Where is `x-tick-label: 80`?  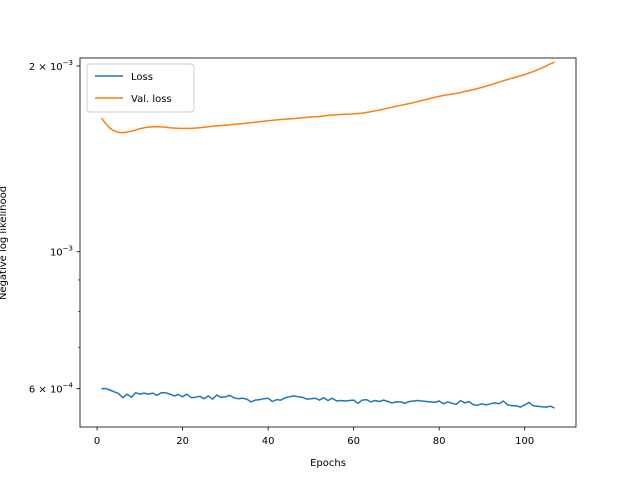
x-tick-label: 80 is located at coordinates (439, 441).